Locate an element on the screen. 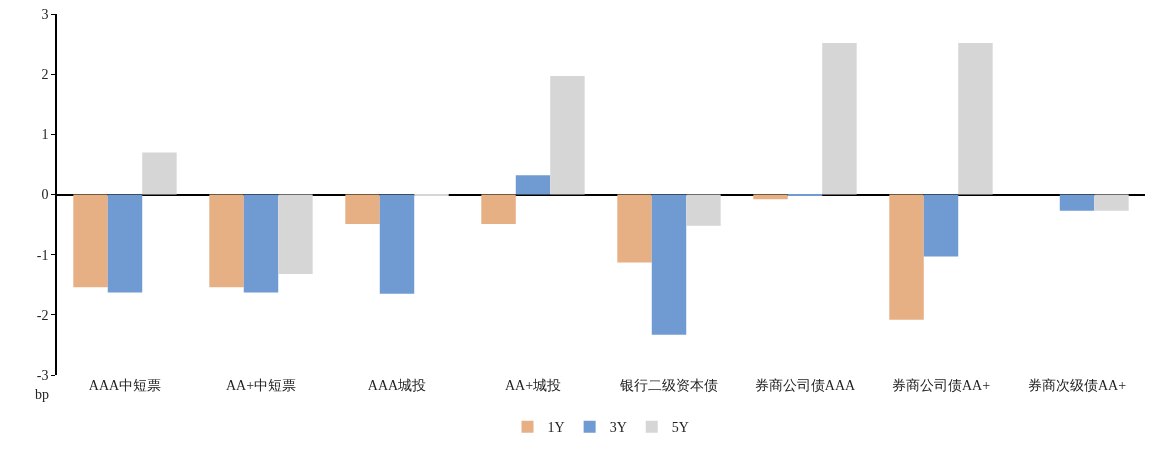 The image size is (1152, 450). y-tick-label: 1 is located at coordinates (45, 135).